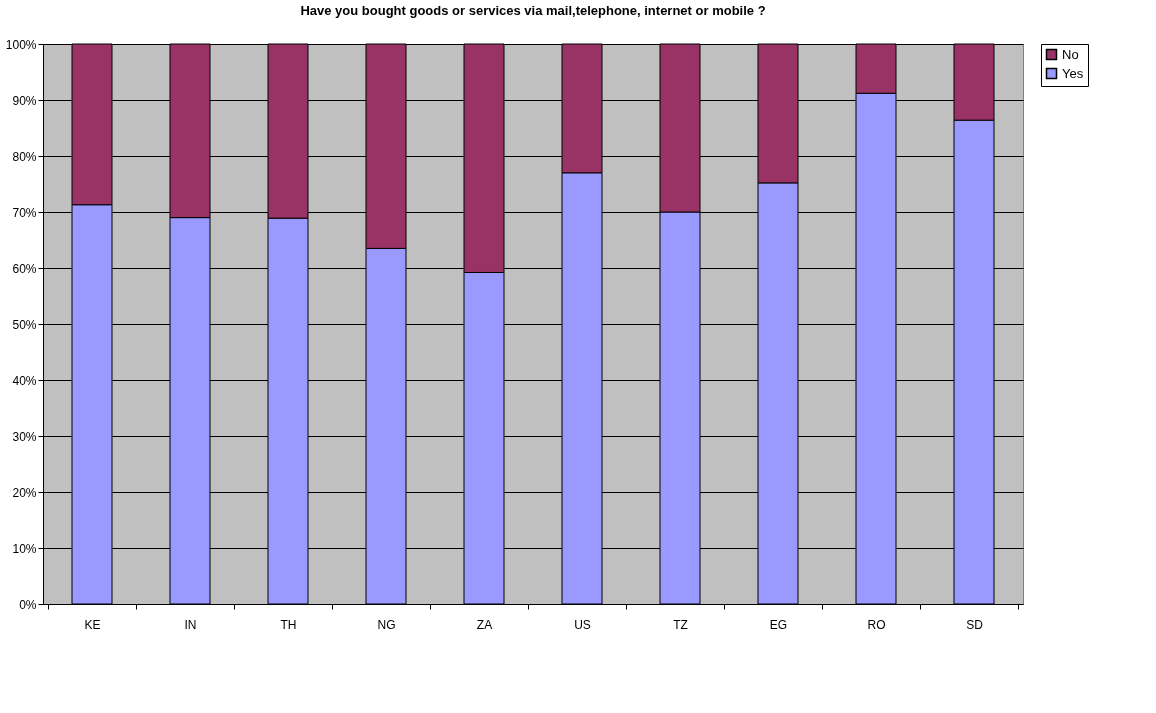  Describe the element at coordinates (24, 324) in the screenshot. I see `y-tick-label: 50%` at that location.